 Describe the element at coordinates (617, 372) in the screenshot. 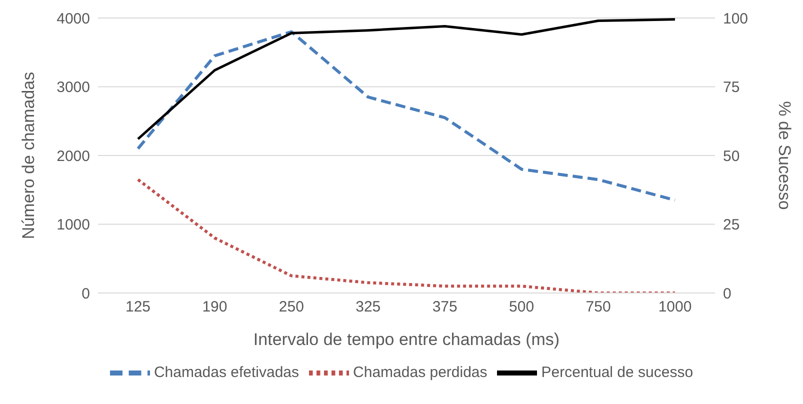

I see `legend-label: Percentual de sucesso` at that location.